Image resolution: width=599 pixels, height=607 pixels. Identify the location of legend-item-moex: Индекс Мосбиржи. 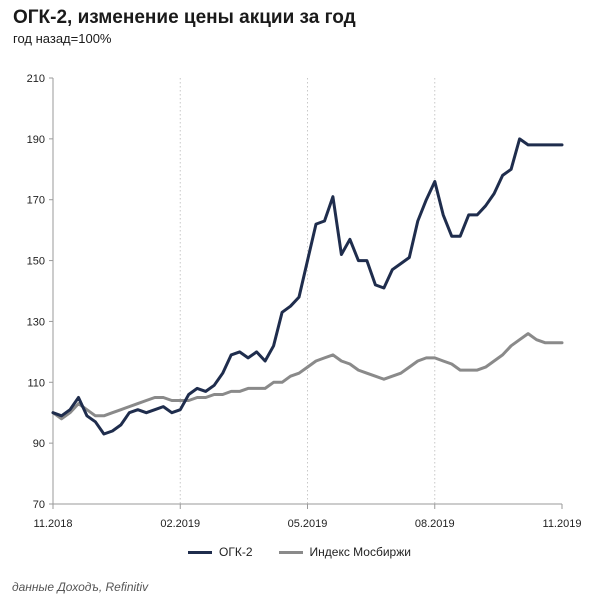
(344, 552).